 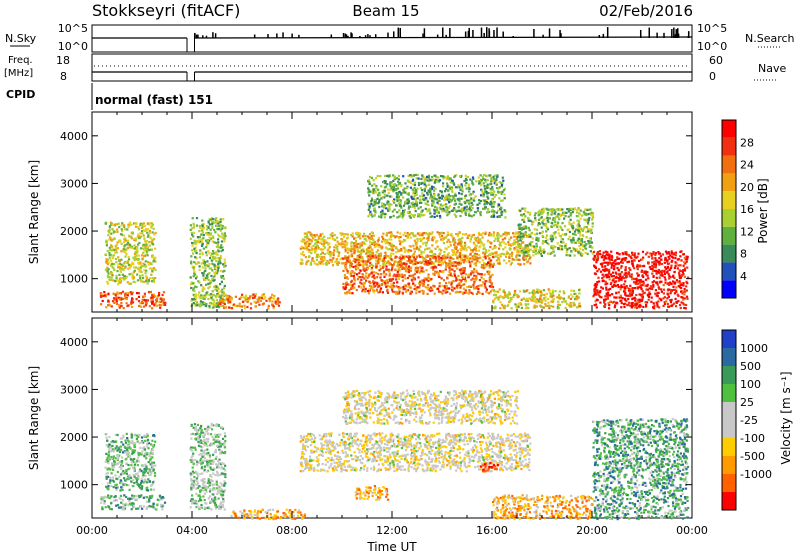 What do you see at coordinates (392, 73) in the screenshot?
I see `freq-trace` at bounding box center [392, 73].